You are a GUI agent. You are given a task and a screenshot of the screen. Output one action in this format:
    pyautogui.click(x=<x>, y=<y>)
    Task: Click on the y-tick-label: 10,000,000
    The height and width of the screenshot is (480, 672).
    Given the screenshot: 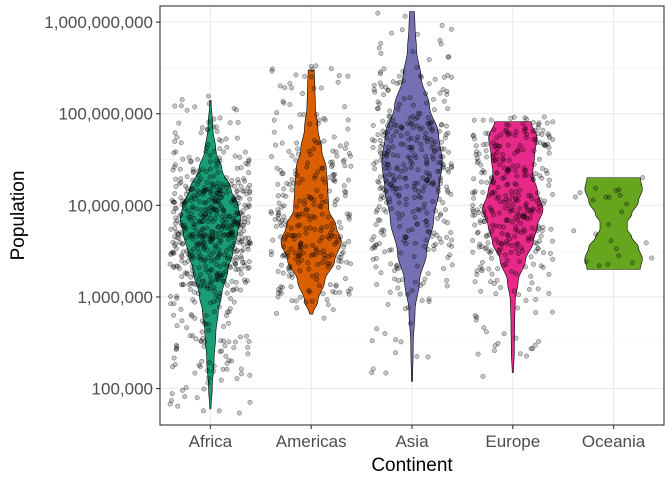 What is the action you would take?
    pyautogui.click(x=110, y=205)
    